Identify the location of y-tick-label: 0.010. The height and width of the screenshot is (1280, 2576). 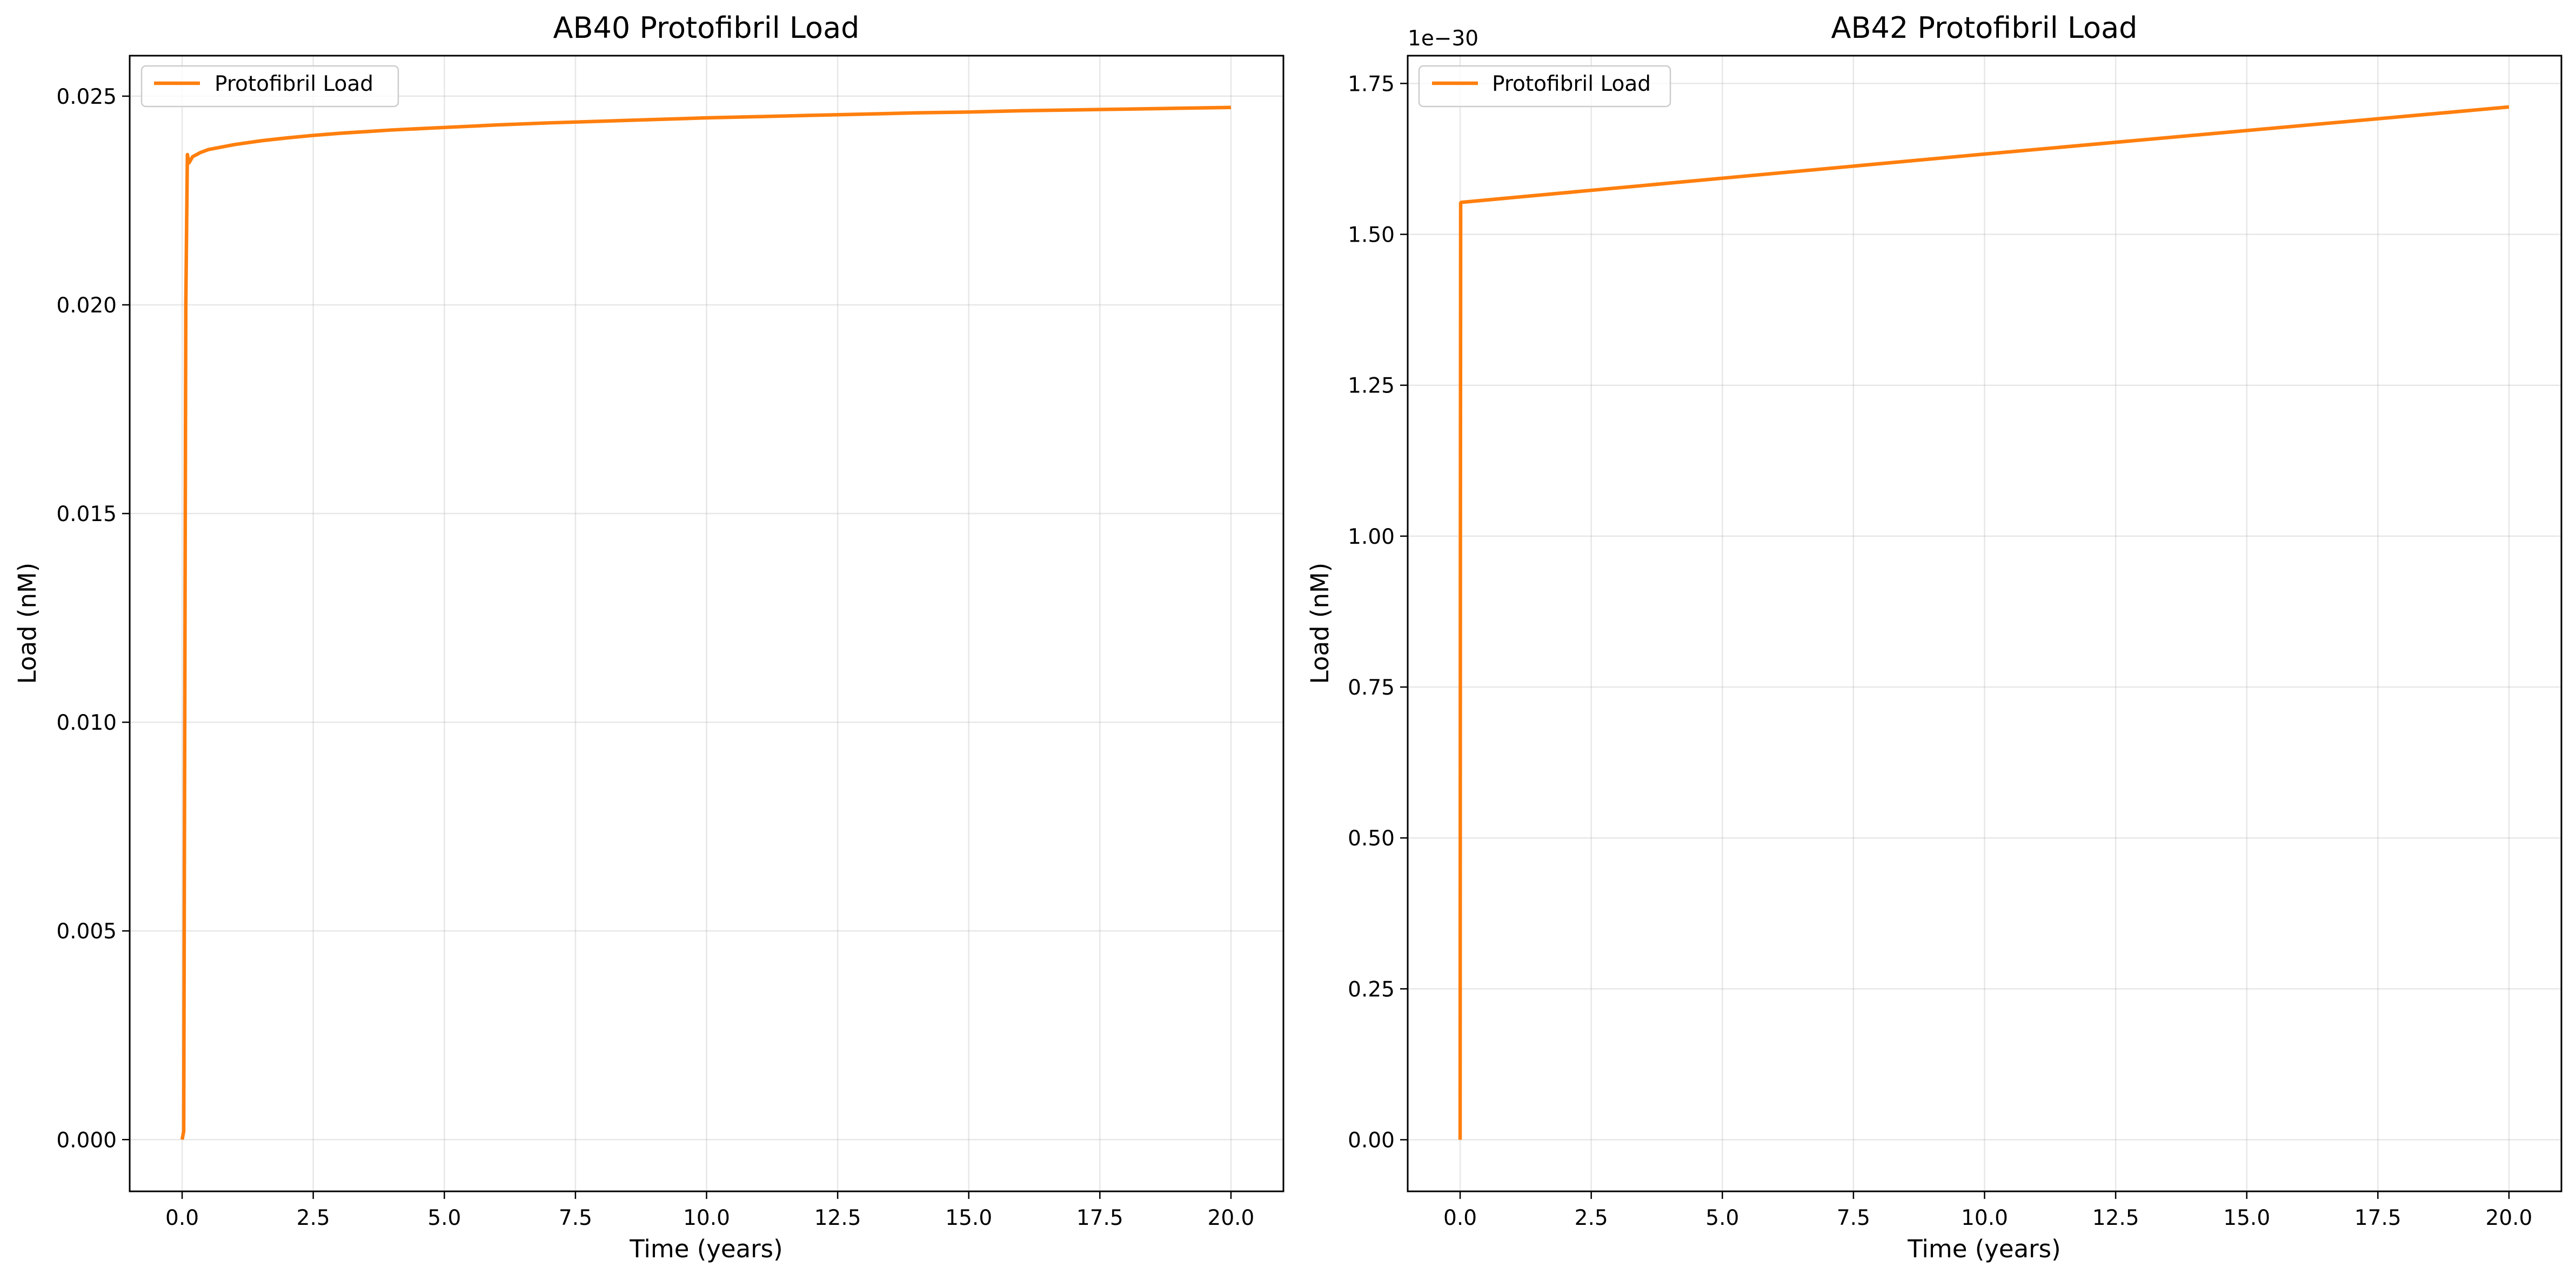
(86, 723).